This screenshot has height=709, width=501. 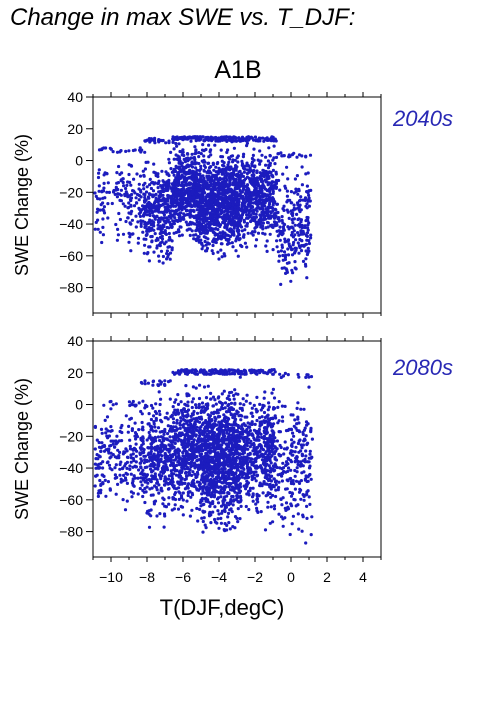 What do you see at coordinates (147, 577) in the screenshot?
I see `x-tick-label: −8` at bounding box center [147, 577].